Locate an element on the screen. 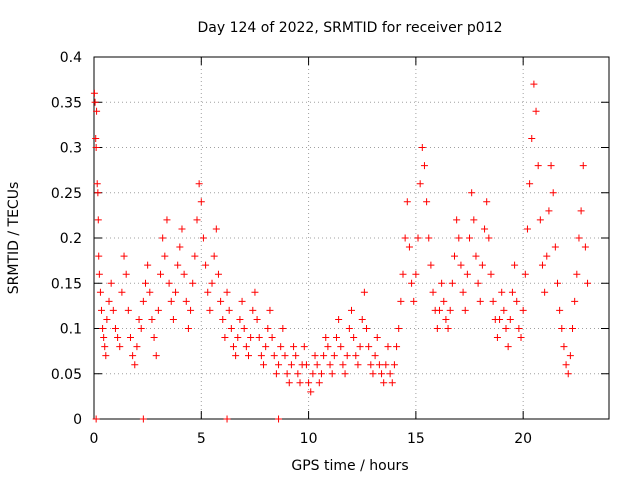 The width and height of the screenshot is (640, 480). y-tick-label: 0.3 is located at coordinates (71, 149).